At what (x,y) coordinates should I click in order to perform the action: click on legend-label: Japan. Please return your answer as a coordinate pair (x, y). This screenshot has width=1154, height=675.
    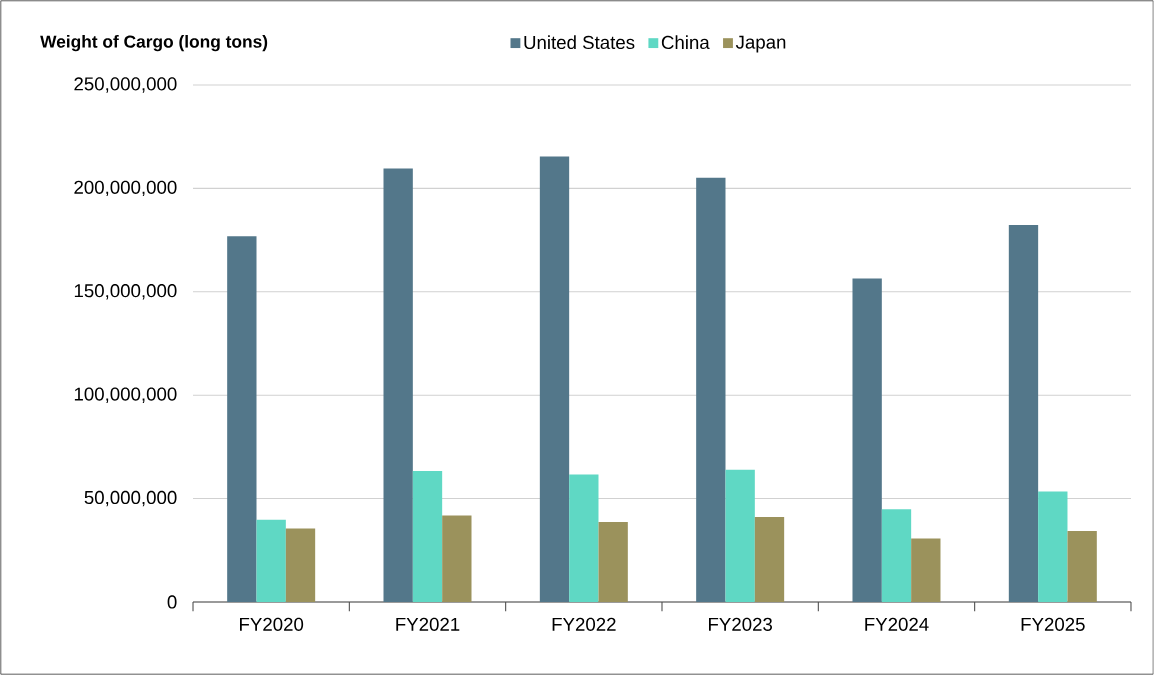
    Looking at the image, I should click on (760, 44).